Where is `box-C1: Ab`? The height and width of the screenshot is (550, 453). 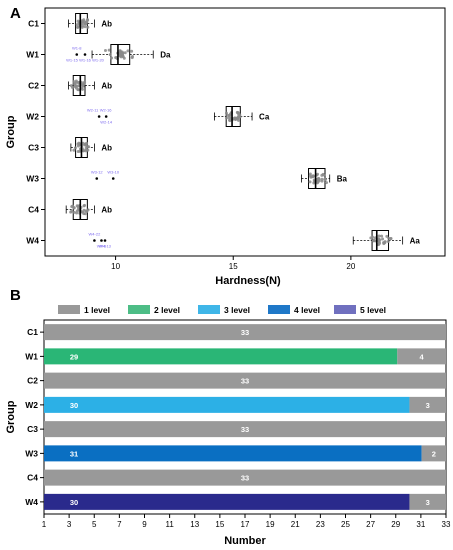 box-C1: Ab is located at coordinates (90, 23).